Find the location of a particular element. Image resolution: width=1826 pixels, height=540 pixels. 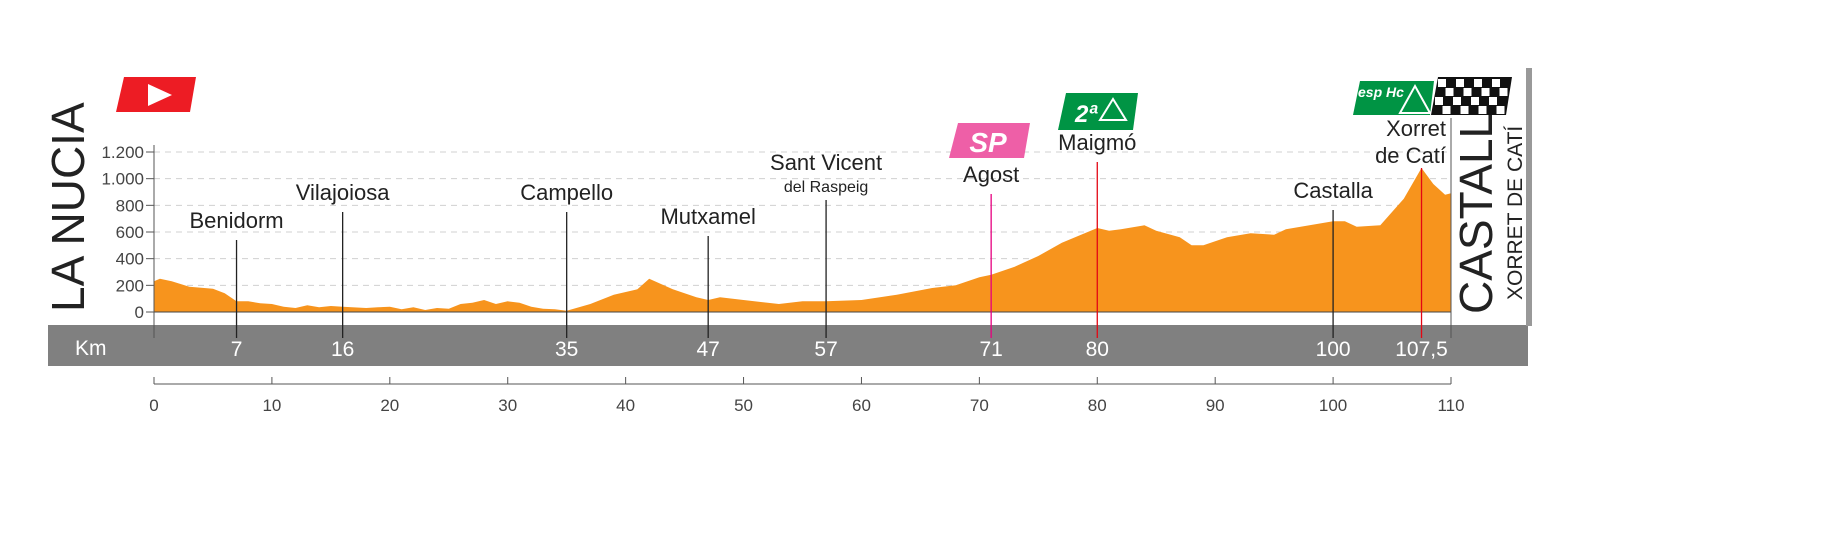

km-band-value: 107,5 is located at coordinates (1421, 349).